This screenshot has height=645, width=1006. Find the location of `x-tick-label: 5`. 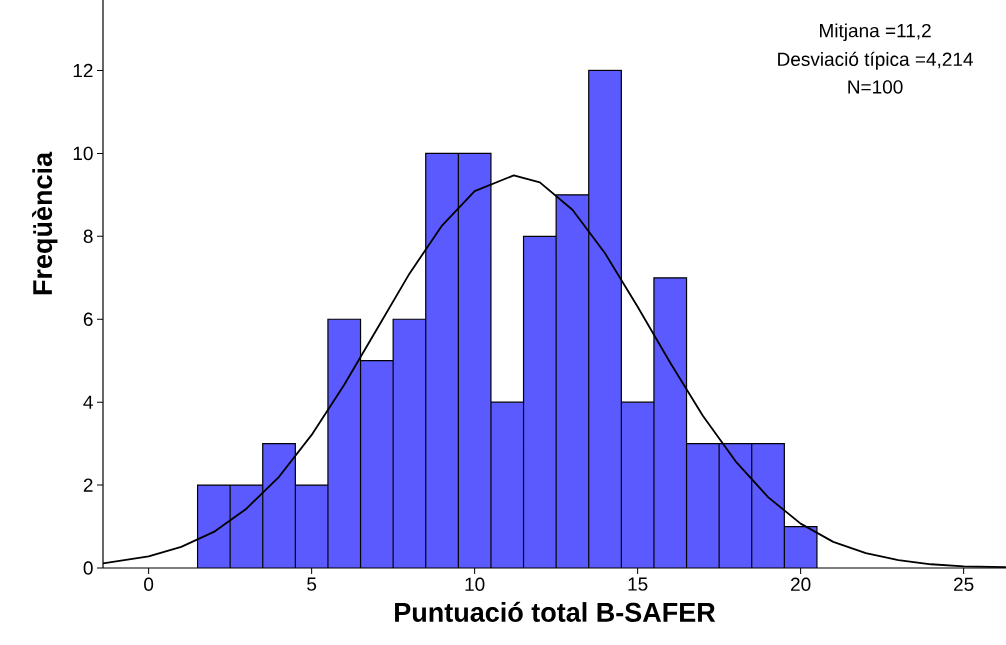

x-tick-label: 5 is located at coordinates (312, 584).